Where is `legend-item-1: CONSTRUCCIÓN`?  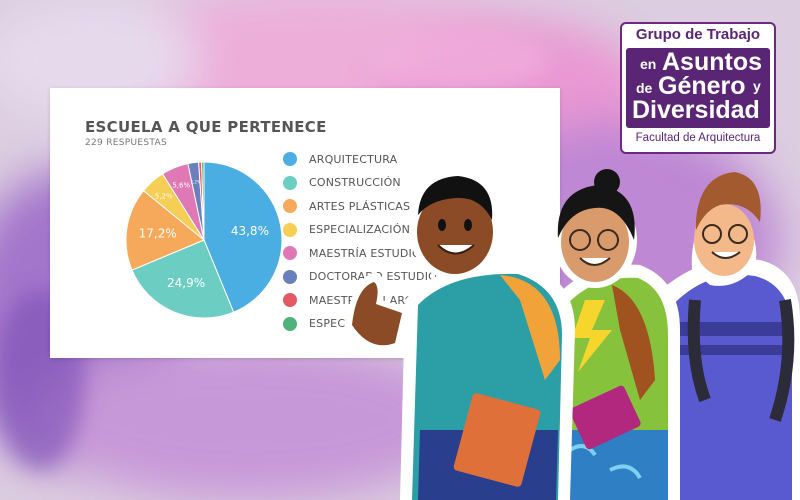
legend-item-1: CONSTRUCCIÓN is located at coordinates (342, 183).